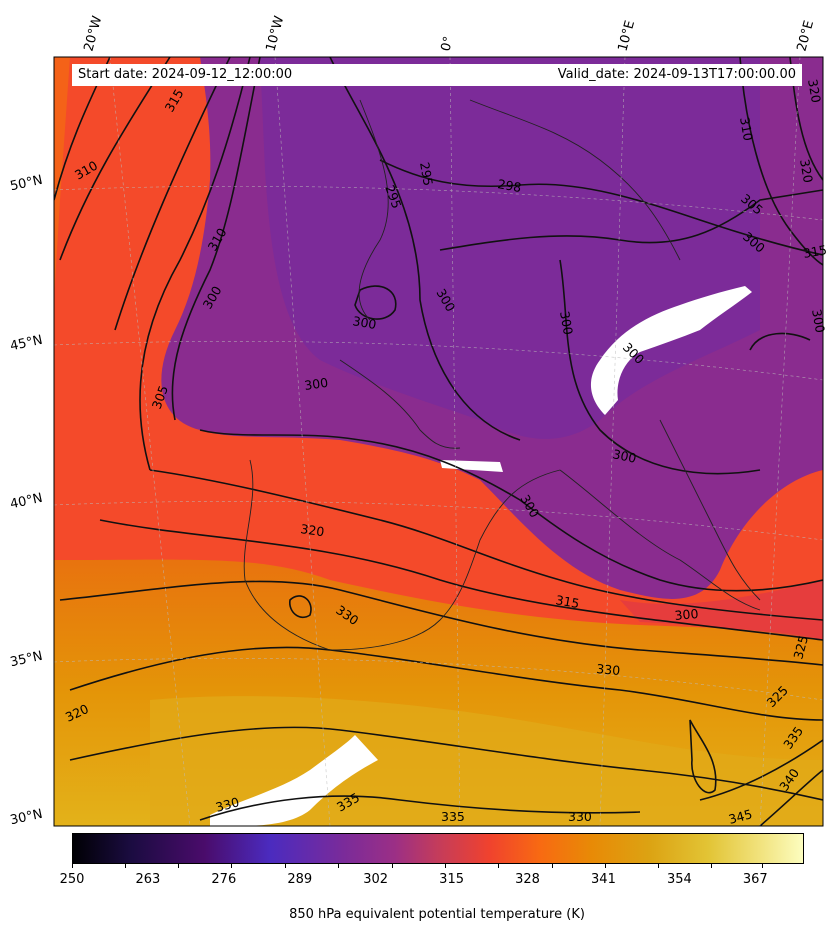  I want to click on colorbar-tick: 354, so click(679, 879).